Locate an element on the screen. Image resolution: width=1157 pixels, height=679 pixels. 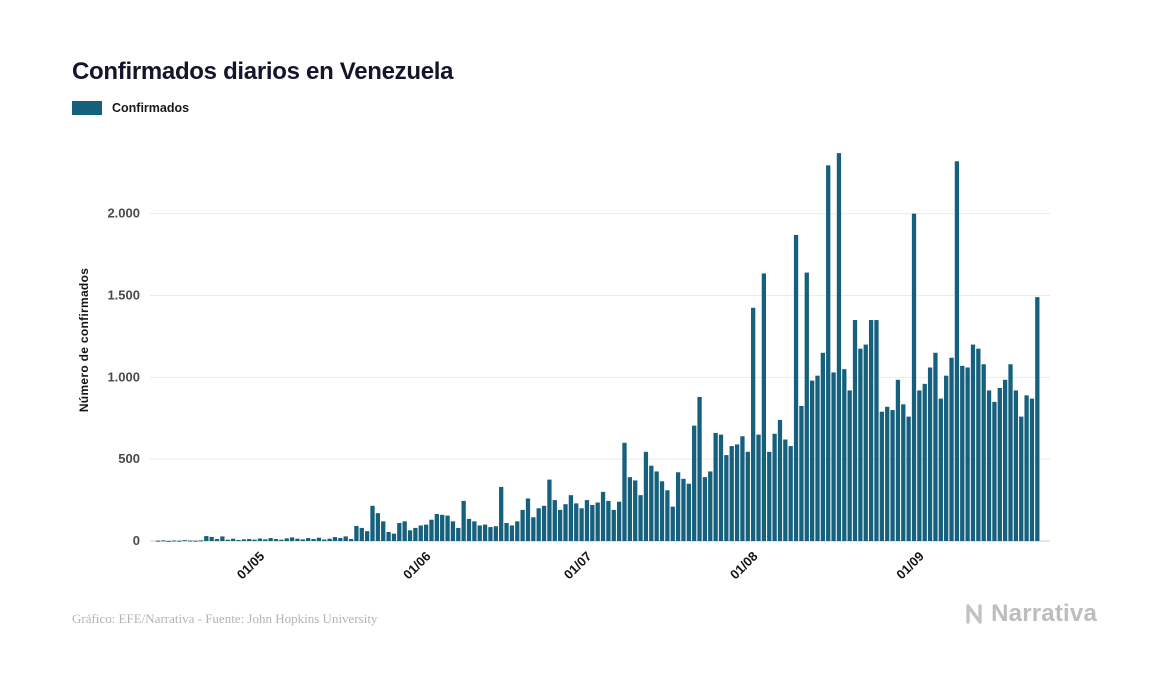
legend-label: Confirmados is located at coordinates (151, 108).